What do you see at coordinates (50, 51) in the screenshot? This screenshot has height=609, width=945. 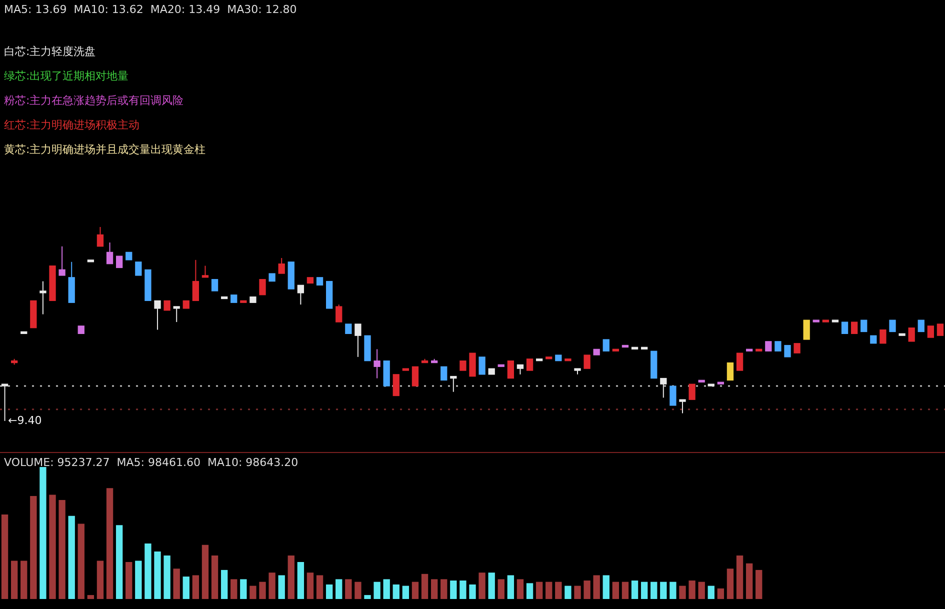 I see `text: 白芯:主力轻度洗盘` at bounding box center [50, 51].